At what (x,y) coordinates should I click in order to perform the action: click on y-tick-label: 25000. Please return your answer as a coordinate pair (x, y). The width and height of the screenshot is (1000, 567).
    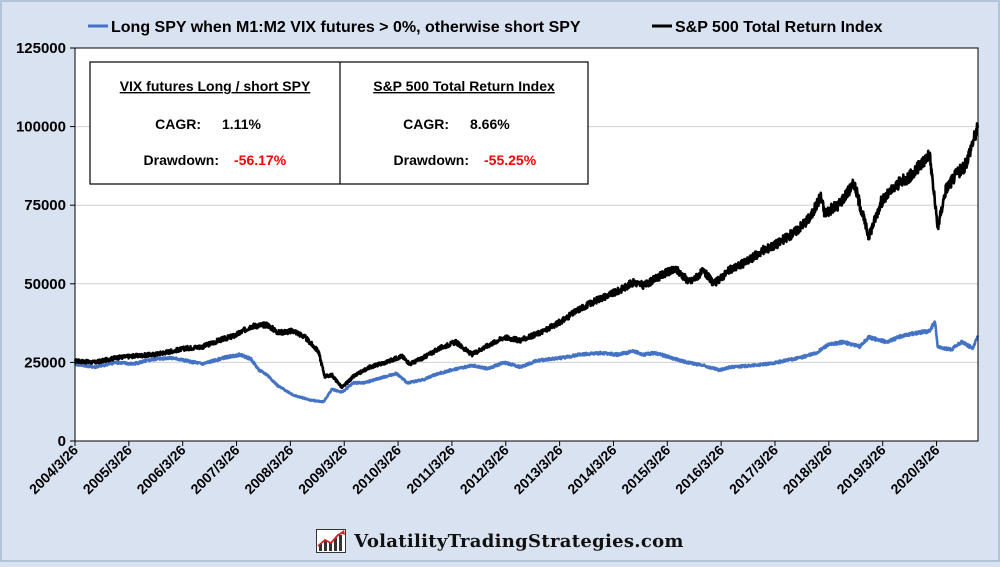
    Looking at the image, I should click on (45, 362).